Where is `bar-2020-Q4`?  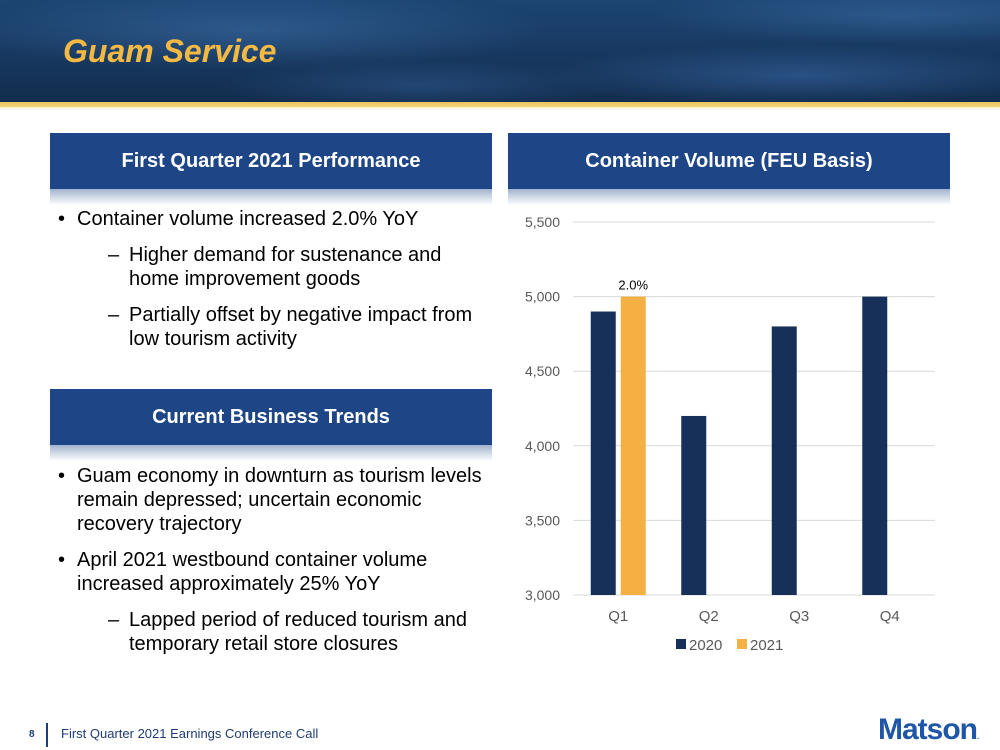
bar-2020-Q4 is located at coordinates (875, 445).